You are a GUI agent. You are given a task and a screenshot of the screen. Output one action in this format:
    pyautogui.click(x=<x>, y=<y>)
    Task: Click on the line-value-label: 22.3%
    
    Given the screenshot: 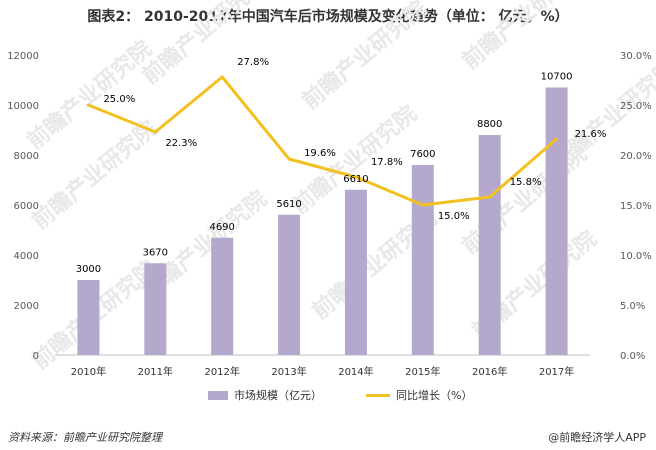 What is the action you would take?
    pyautogui.click(x=181, y=143)
    